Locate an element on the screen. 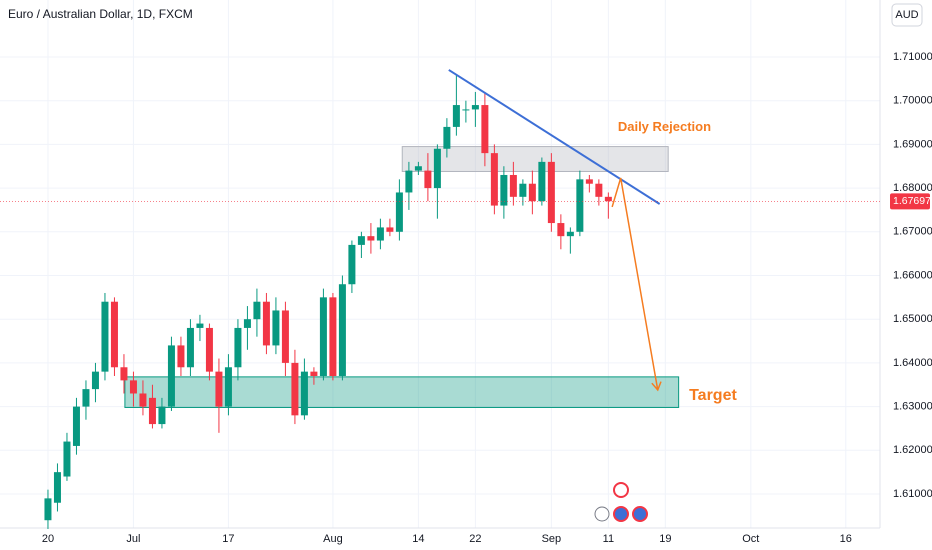  y-tick-label: 1.64000 is located at coordinates (912, 363).